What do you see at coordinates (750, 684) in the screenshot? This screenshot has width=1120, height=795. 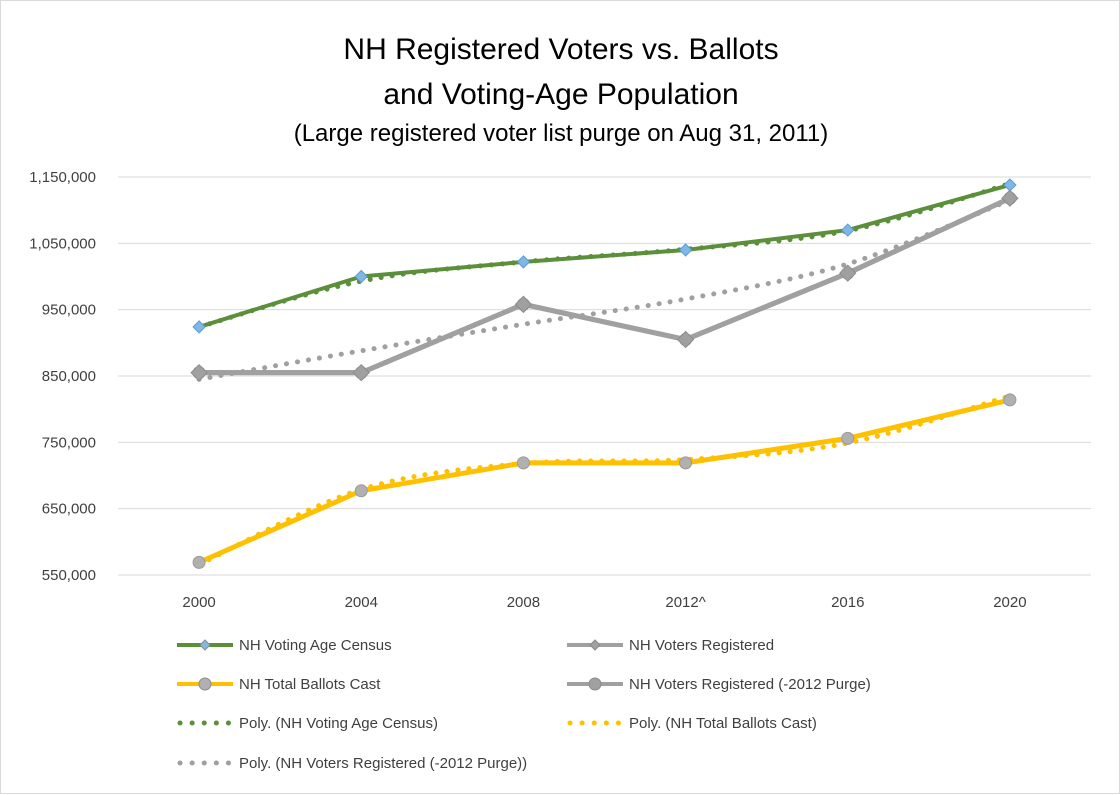 I see `legend-label: NH Voters Registered (-2012 Purge)` at bounding box center [750, 684].